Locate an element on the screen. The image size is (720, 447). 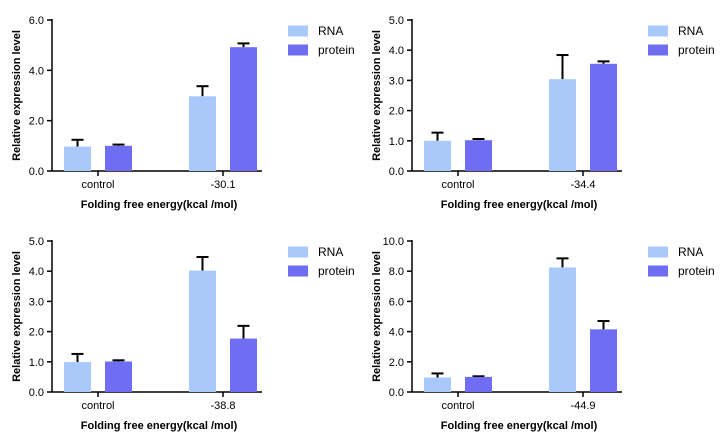
x-tick-label: -34.4 is located at coordinates (582, 185).